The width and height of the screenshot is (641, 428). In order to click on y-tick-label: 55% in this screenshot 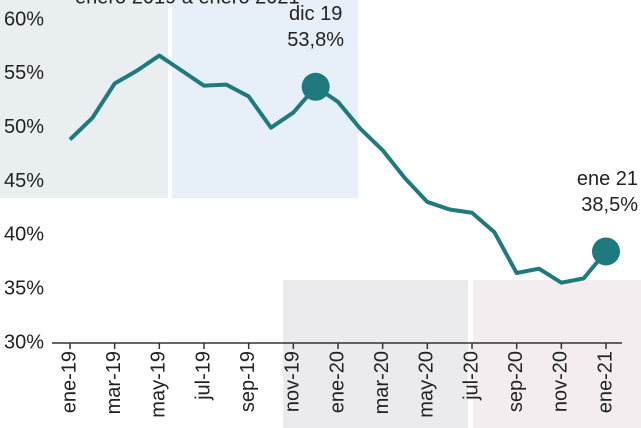, I will do `click(24, 73)`.